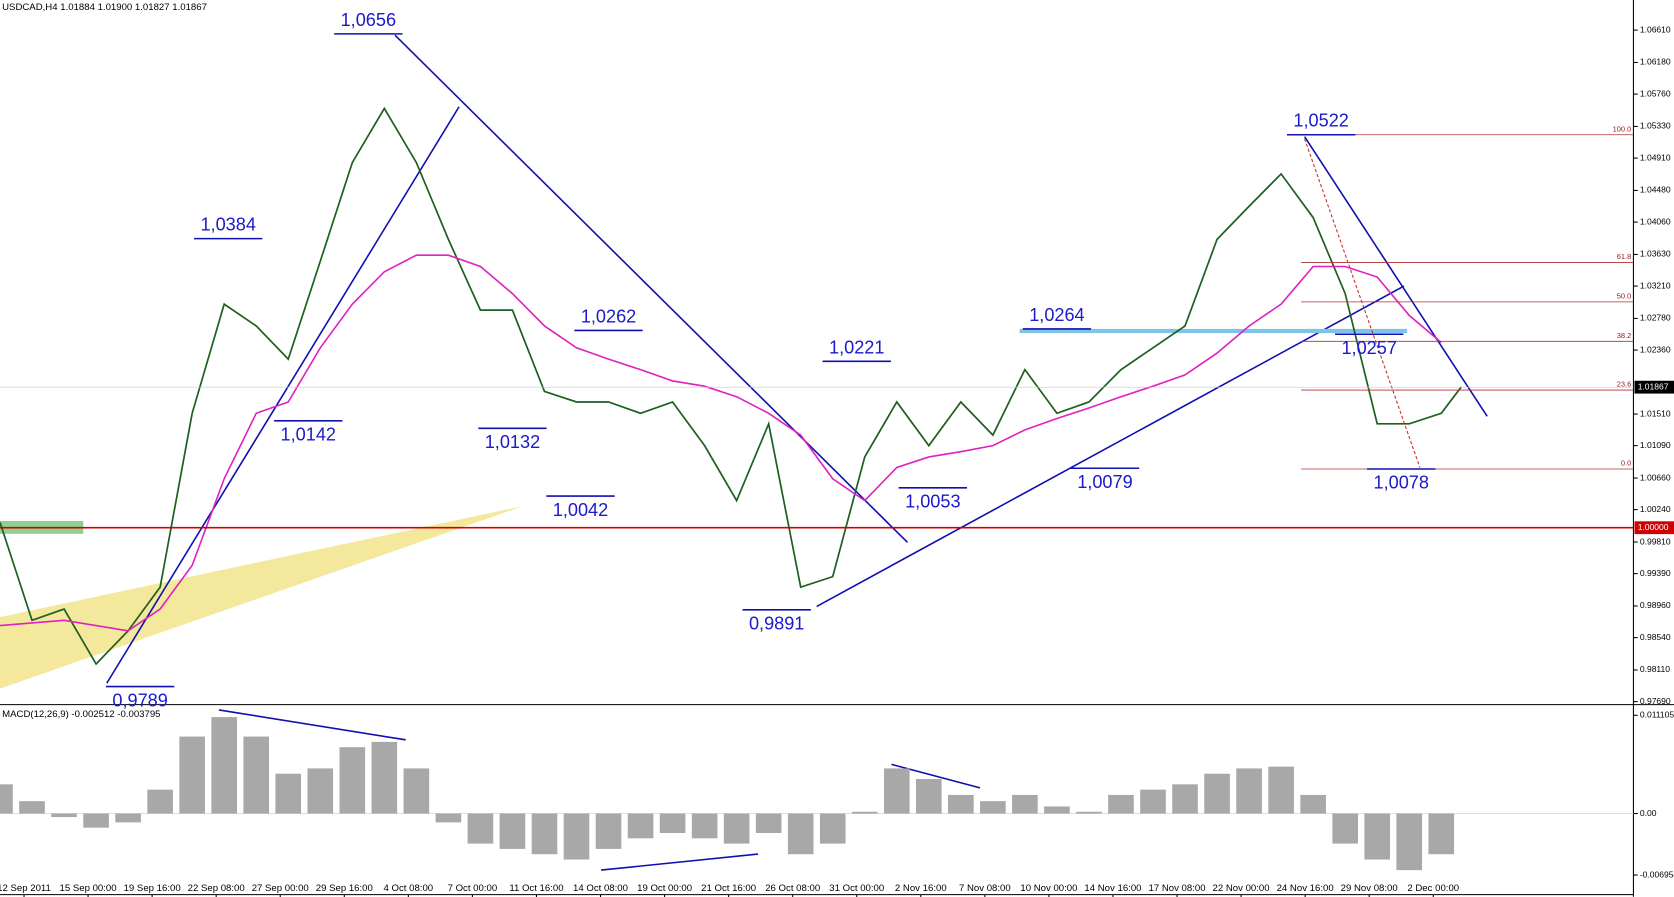 The height and width of the screenshot is (897, 1674). I want to click on price-annotation: 1,0132, so click(512, 442).